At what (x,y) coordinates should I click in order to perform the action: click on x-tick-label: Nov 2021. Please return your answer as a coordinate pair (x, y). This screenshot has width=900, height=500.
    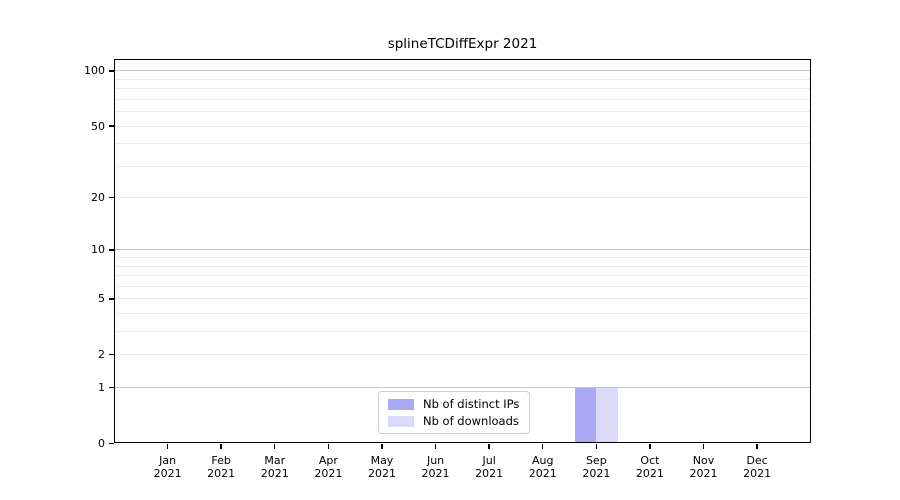
    Looking at the image, I should click on (703, 467).